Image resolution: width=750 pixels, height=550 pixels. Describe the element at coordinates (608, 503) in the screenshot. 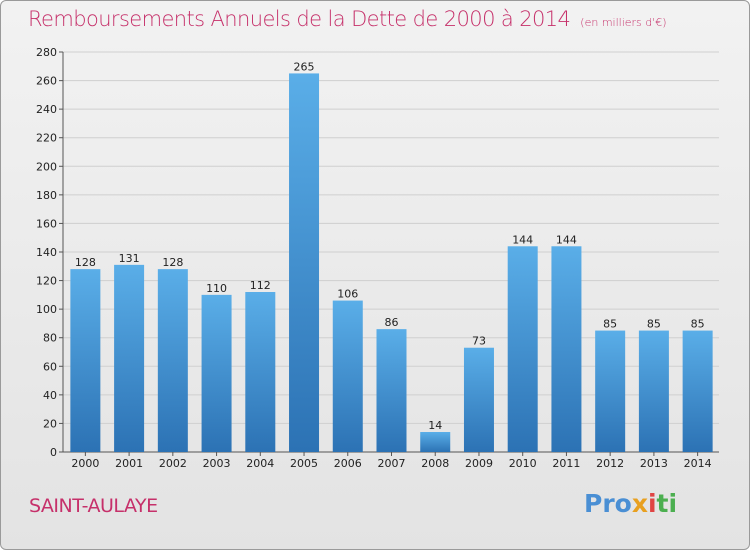

I see `logo-part-1: Pro` at that location.